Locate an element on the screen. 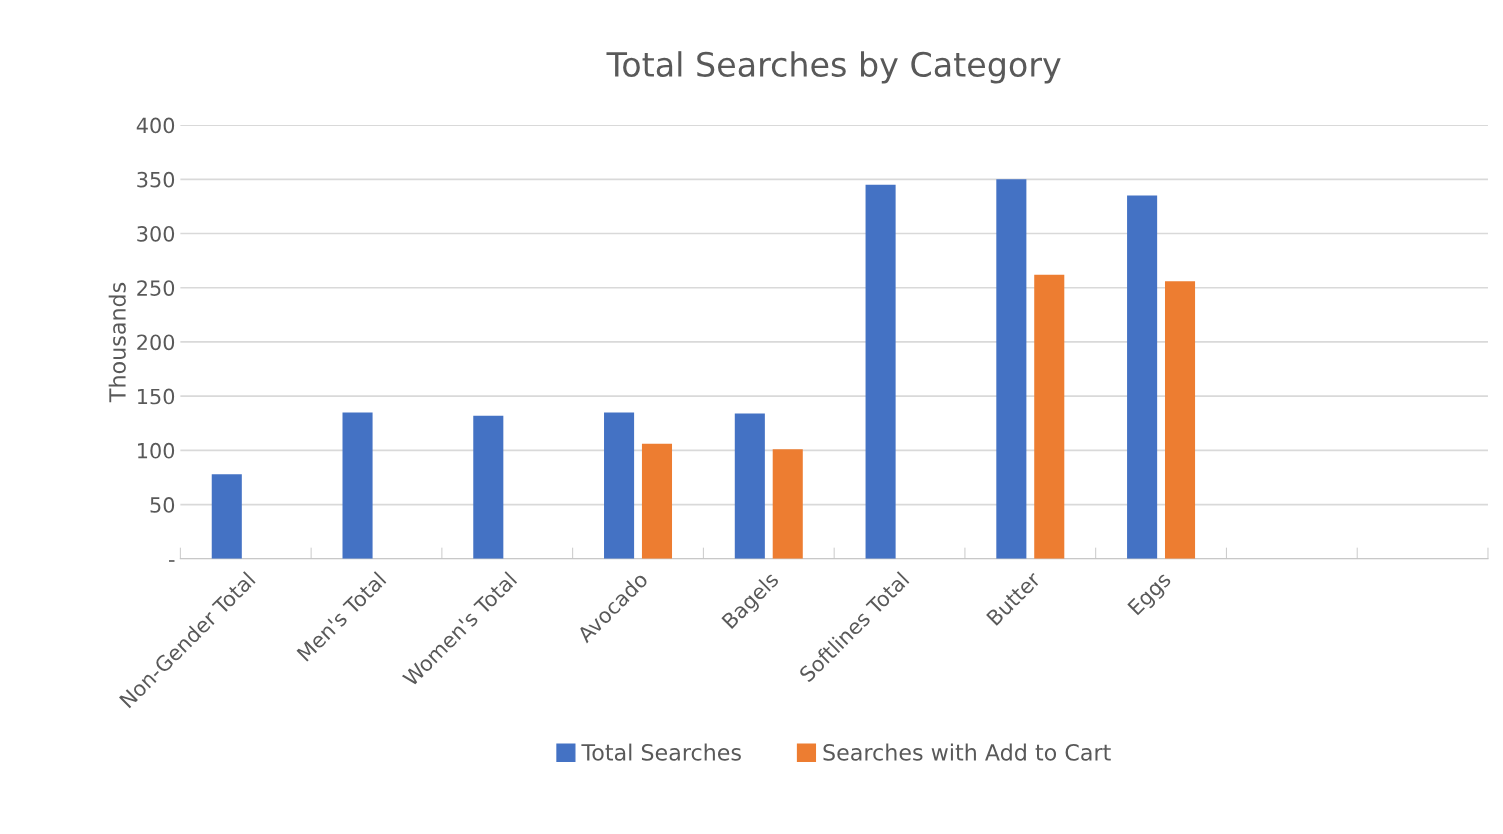  y-tick-label: - is located at coordinates (172, 561).